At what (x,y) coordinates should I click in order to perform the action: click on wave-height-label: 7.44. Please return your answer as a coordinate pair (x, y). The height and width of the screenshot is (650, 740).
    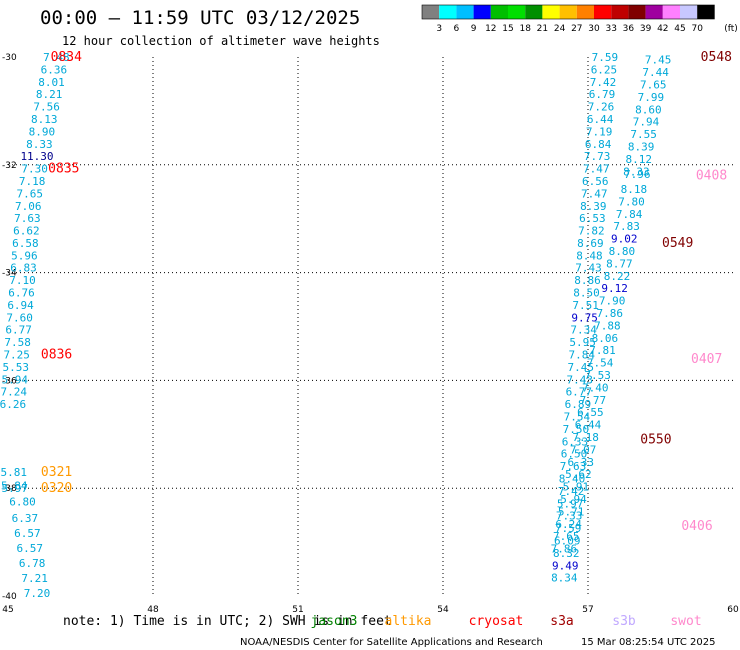
    Looking at the image, I should click on (655, 72).